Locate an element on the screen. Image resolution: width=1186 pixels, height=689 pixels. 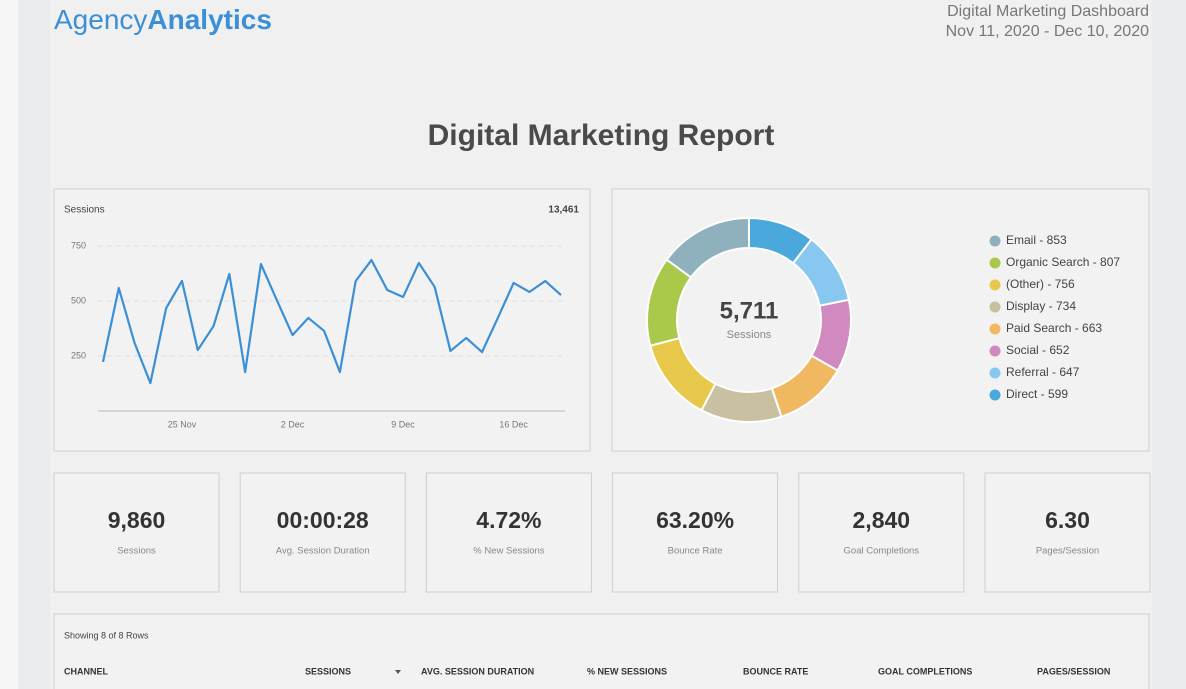
legend-entry: Display - 734 is located at coordinates (1041, 306).